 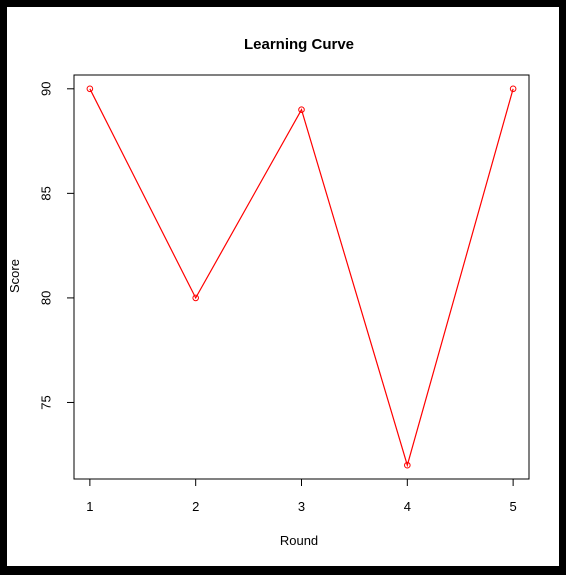 I want to click on y-tick-label: 75, so click(x=46, y=402).